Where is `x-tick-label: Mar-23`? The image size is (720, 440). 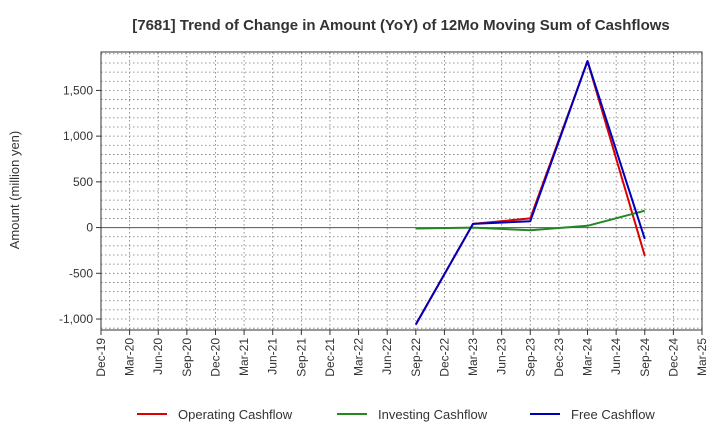
x-tick-label: Mar-23 is located at coordinates (473, 357).